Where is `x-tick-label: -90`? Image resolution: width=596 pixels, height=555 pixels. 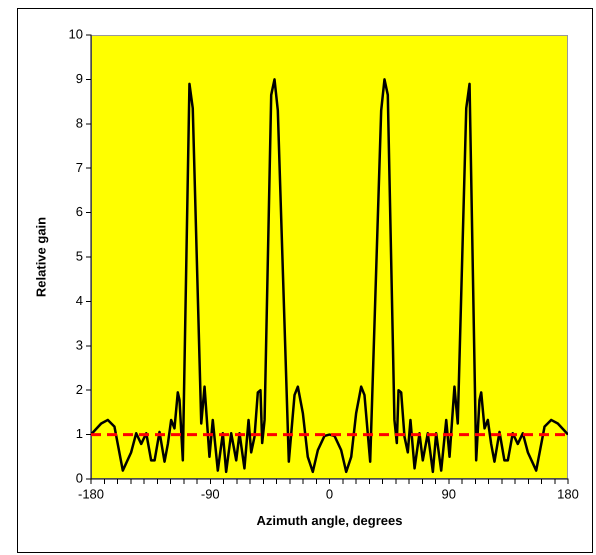
x-tick-label: -90 is located at coordinates (210, 494).